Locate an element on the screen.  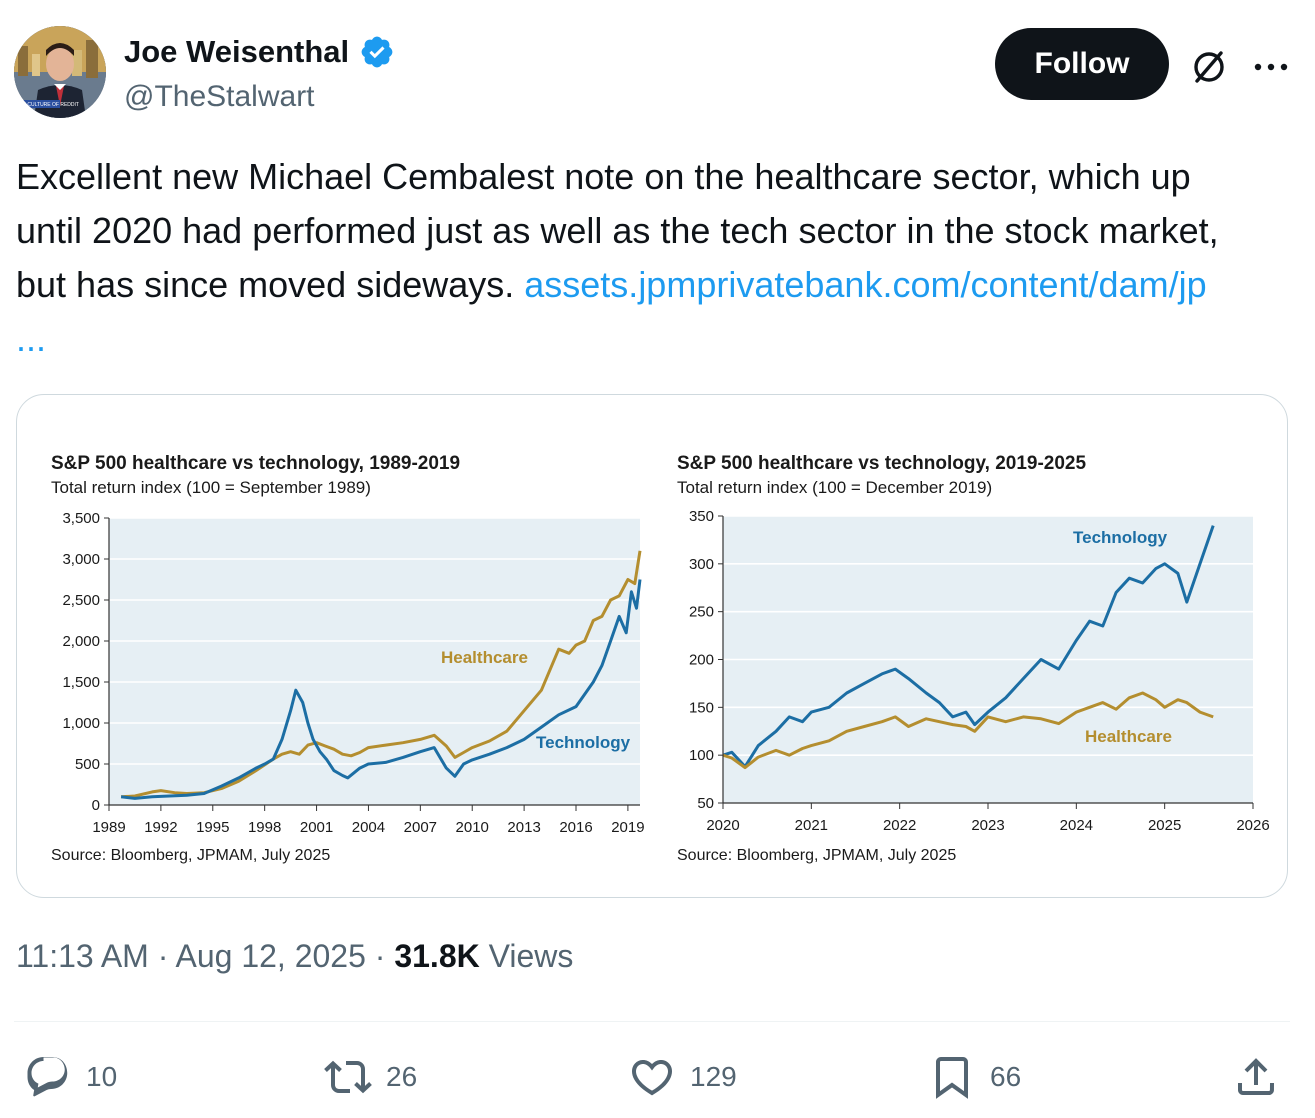
retweet-icon is located at coordinates (348, 1077).